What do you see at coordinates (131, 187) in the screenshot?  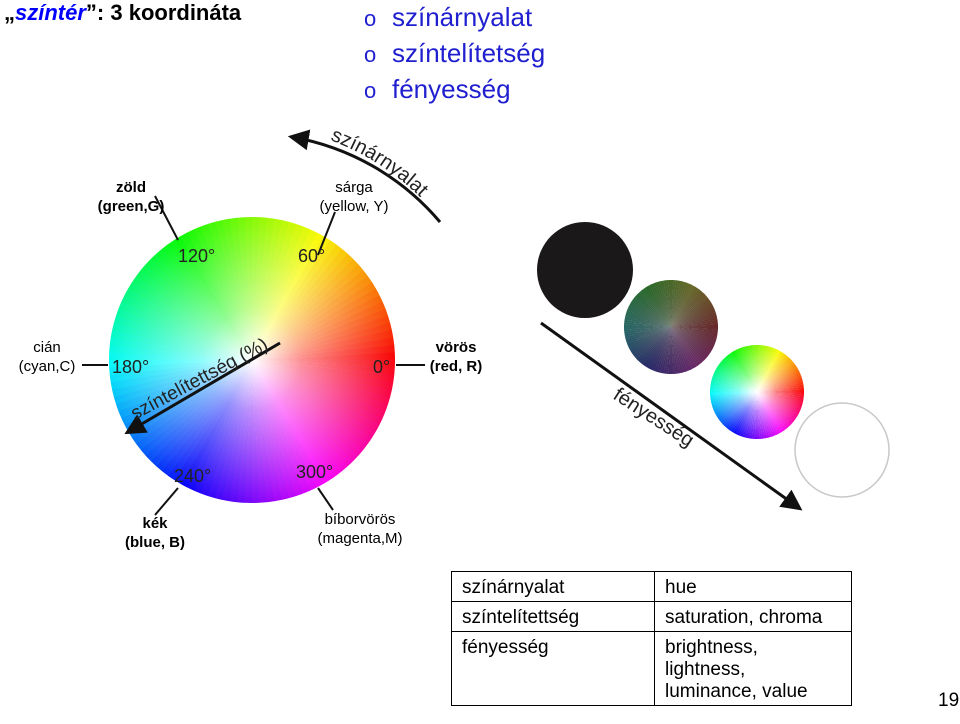 I see `color-name: zöld` at bounding box center [131, 187].